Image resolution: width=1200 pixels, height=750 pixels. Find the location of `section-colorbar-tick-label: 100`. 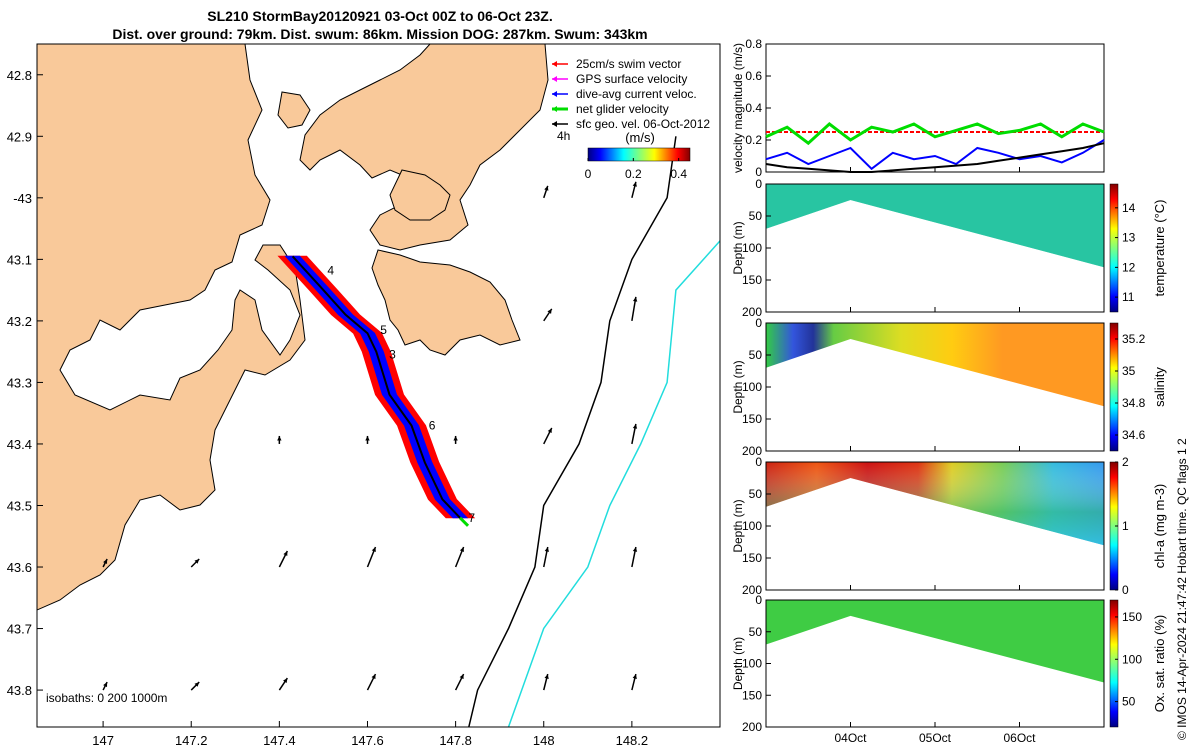

section-colorbar-tick-label: 100 is located at coordinates (1132, 659).